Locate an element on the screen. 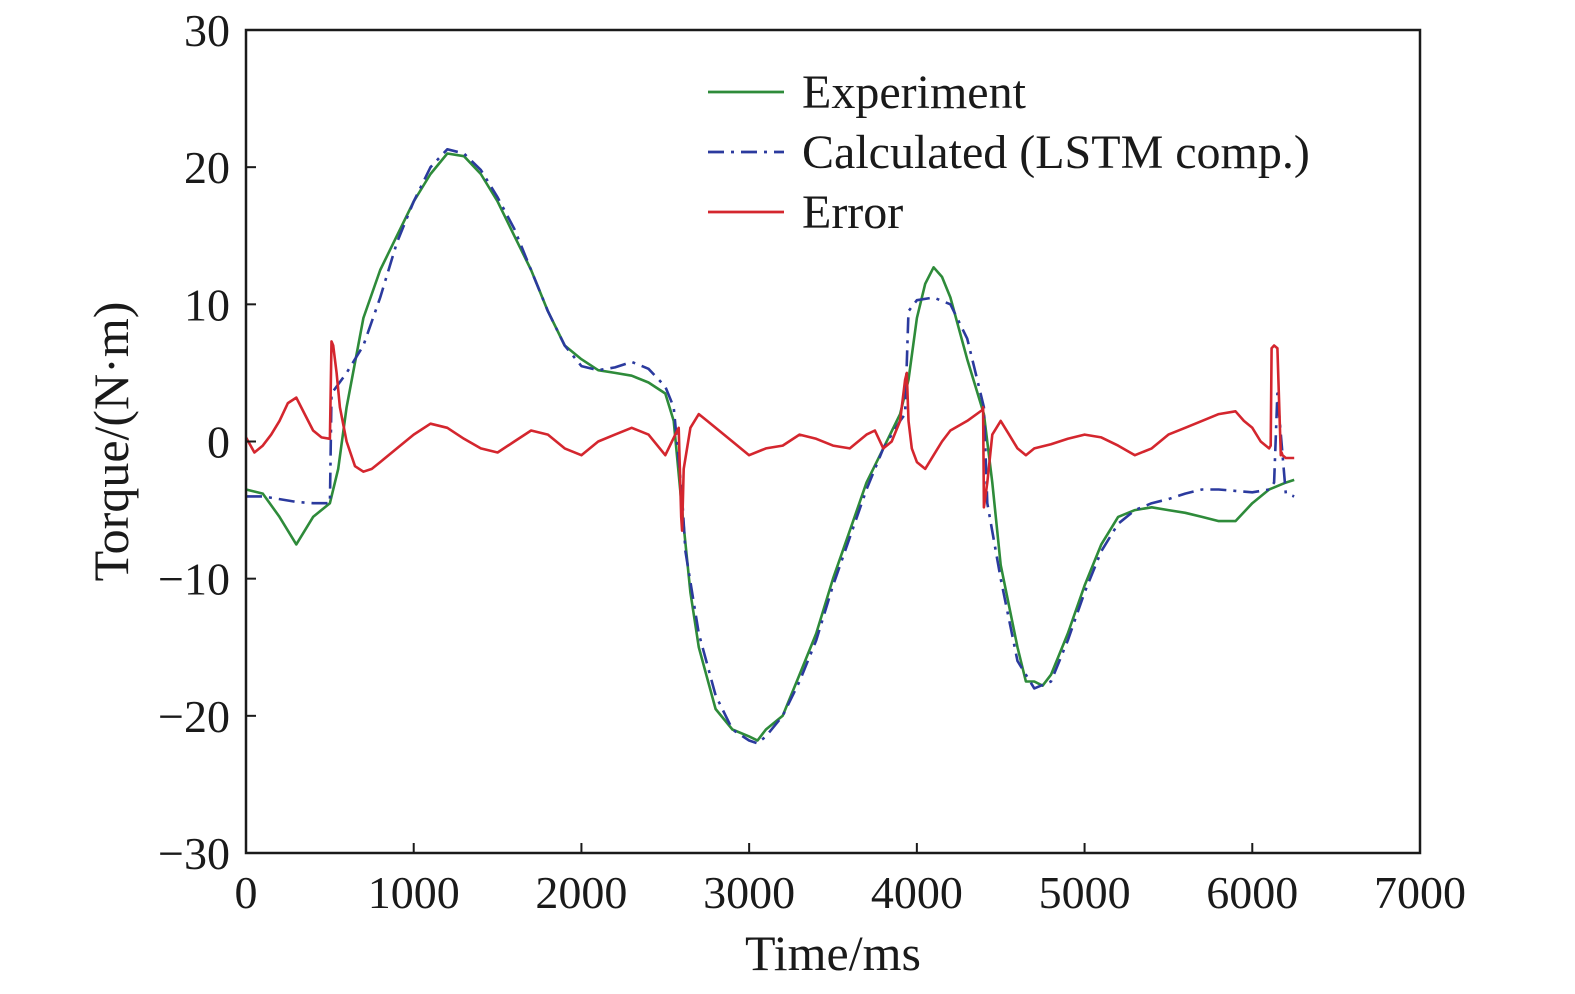 The image size is (1575, 994). y-axis-label: Torque/(N·m) is located at coordinates (111, 442).